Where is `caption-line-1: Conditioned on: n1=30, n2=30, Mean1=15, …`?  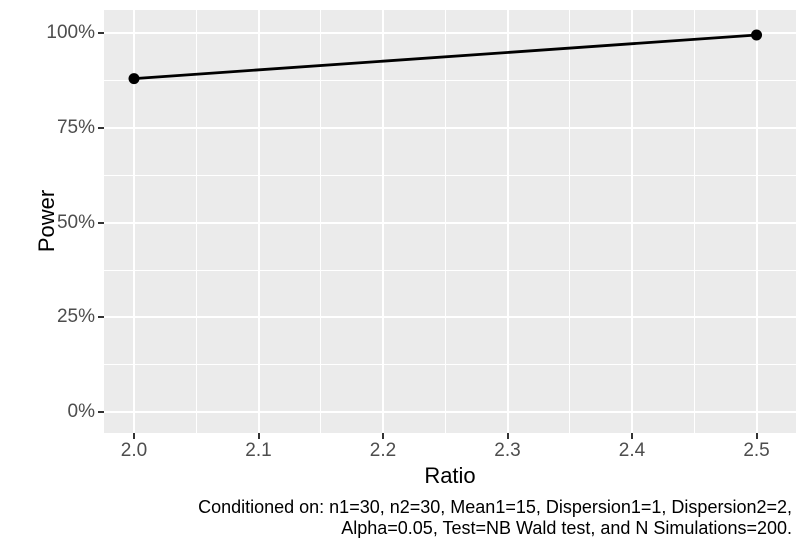 caption-line-1: Conditioned on: n1=30, n2=30, Mean1=15, … is located at coordinates (495, 507).